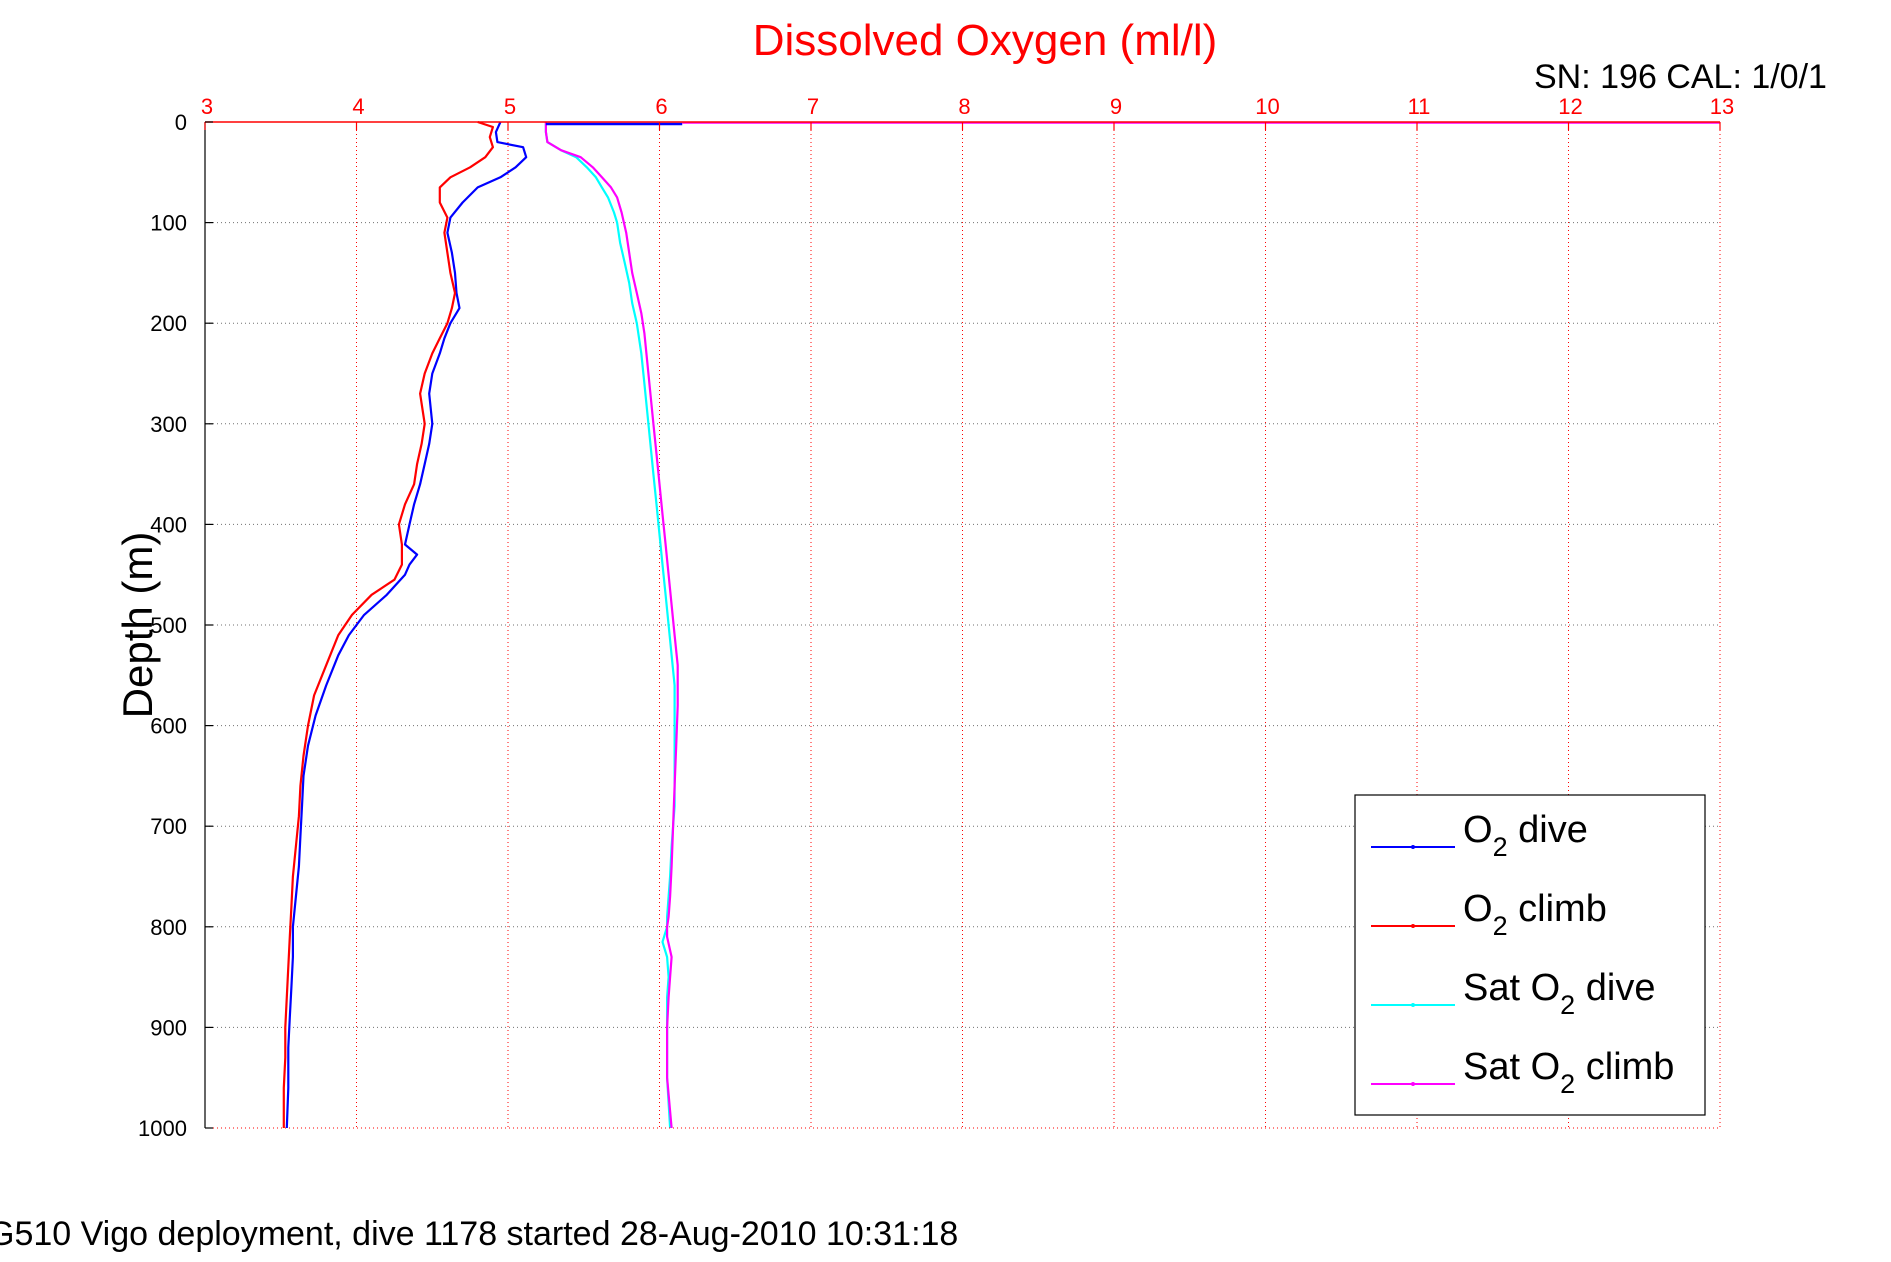 The width and height of the screenshot is (1891, 1262). What do you see at coordinates (358, 106) in the screenshot?
I see `x-tick-label: 4` at bounding box center [358, 106].